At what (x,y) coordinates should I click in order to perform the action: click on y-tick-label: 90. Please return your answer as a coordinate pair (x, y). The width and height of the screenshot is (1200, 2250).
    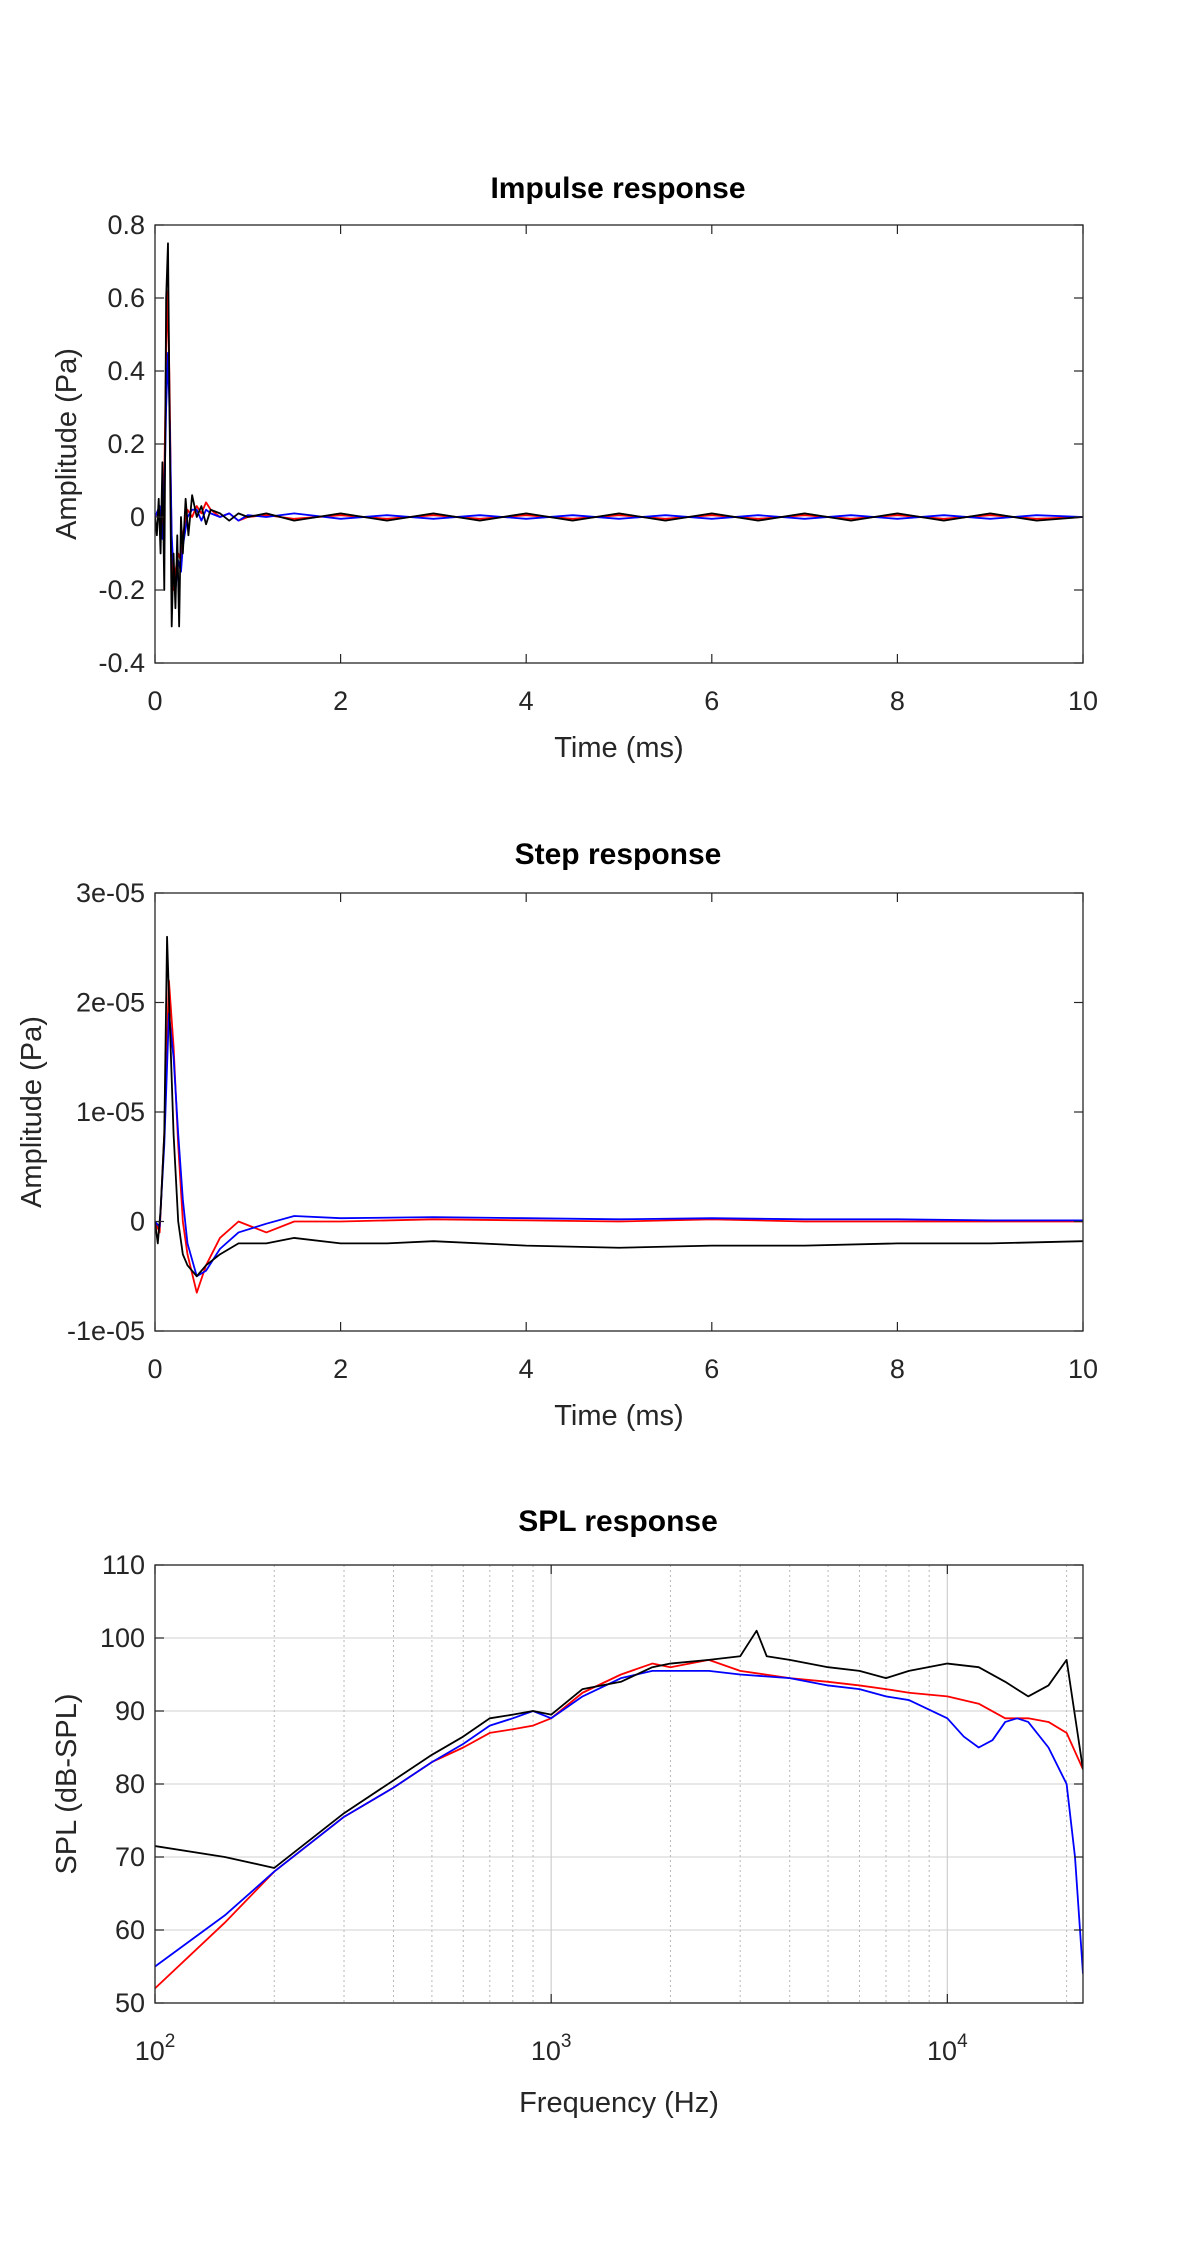
    Looking at the image, I should click on (130, 1711).